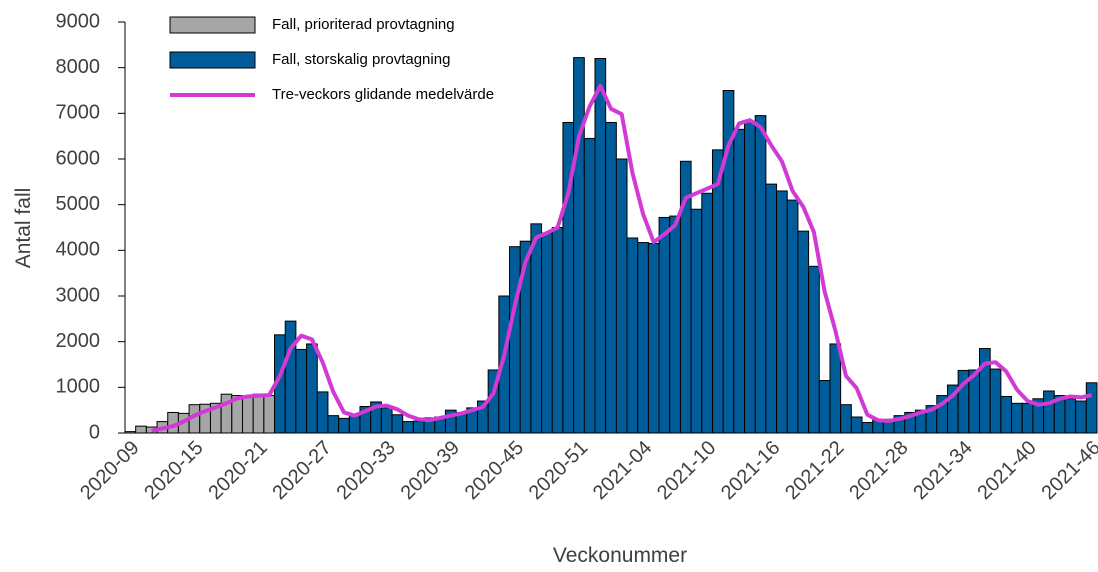 The height and width of the screenshot is (572, 1098). Describe the element at coordinates (173, 470) in the screenshot. I see `x-tick-label: 2020-15` at that location.